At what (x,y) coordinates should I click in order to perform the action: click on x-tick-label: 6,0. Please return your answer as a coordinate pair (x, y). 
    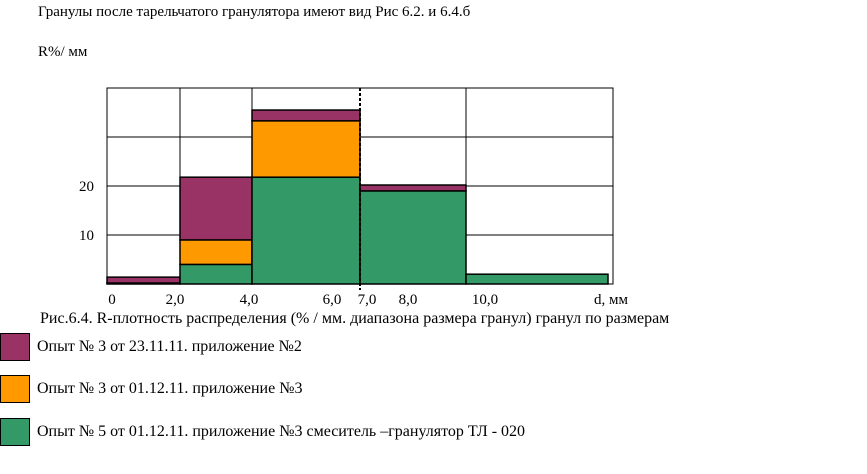
    Looking at the image, I should click on (332, 300).